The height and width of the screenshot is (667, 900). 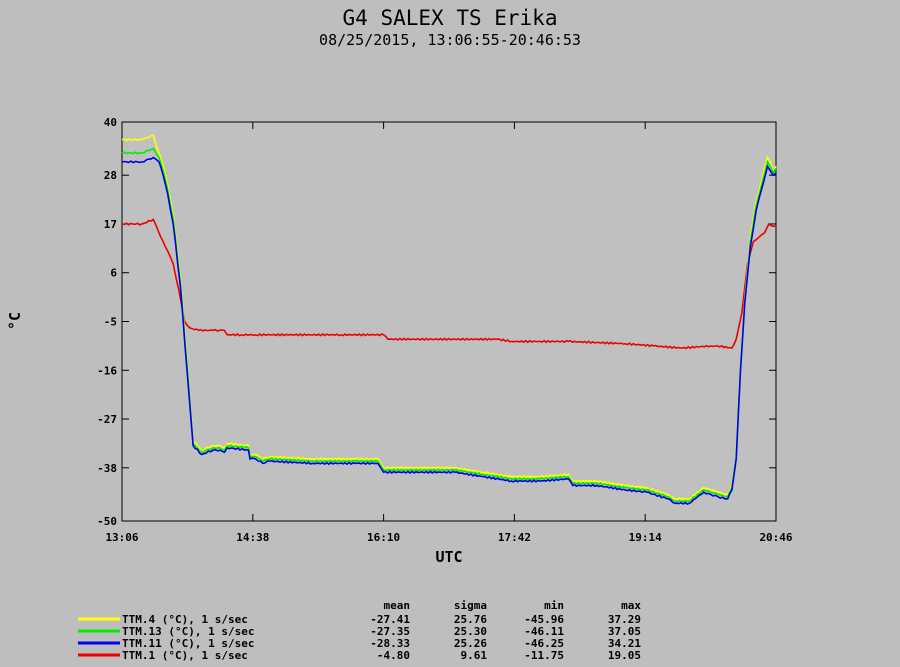 I want to click on x-tick-label: 19:14, so click(x=645, y=537).